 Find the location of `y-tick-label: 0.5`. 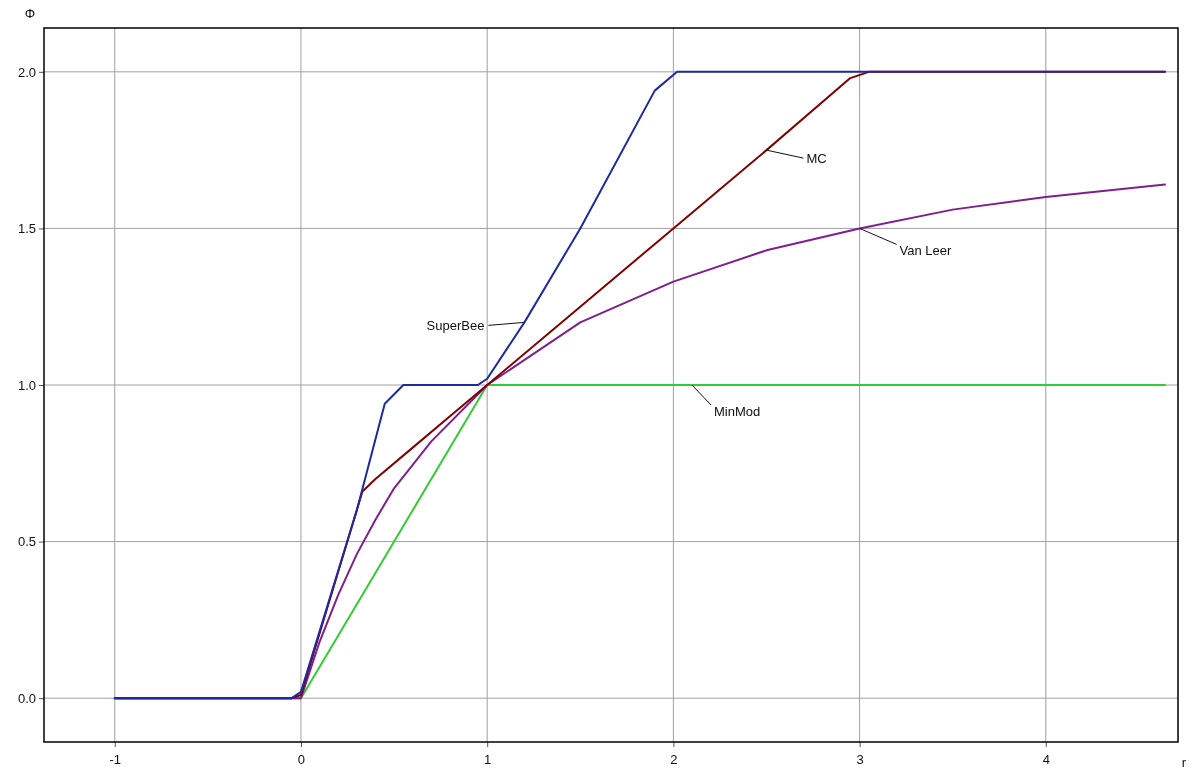

y-tick-label: 0.5 is located at coordinates (26, 542).